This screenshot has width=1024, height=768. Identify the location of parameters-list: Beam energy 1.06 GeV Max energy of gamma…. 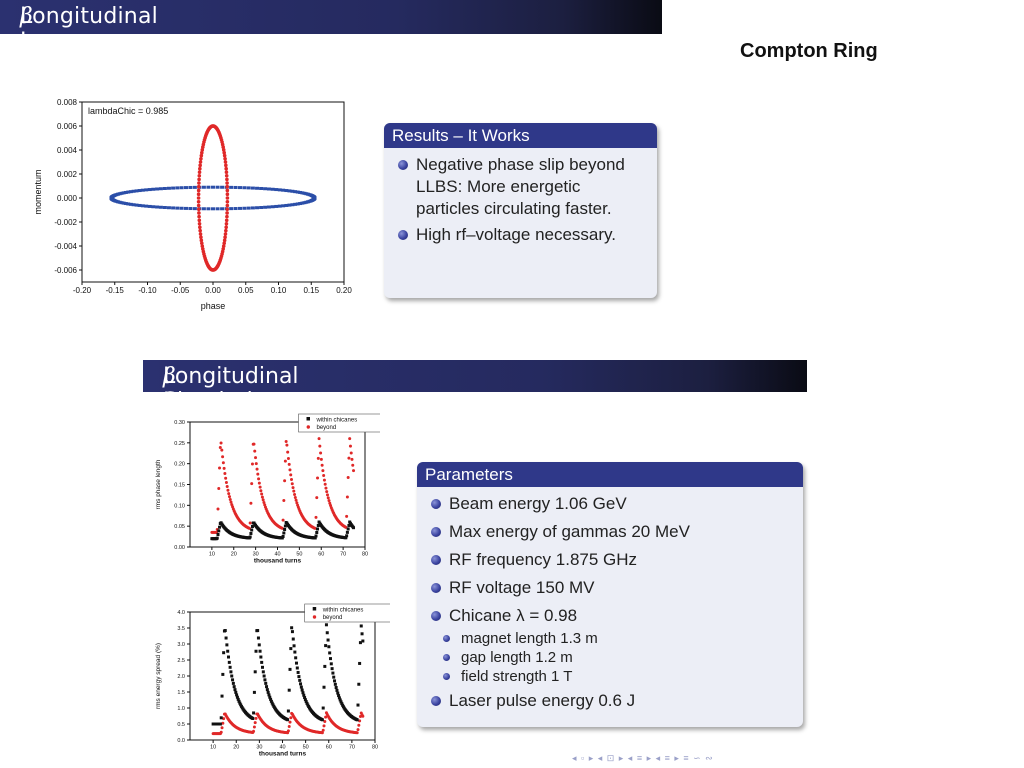
(610, 605).